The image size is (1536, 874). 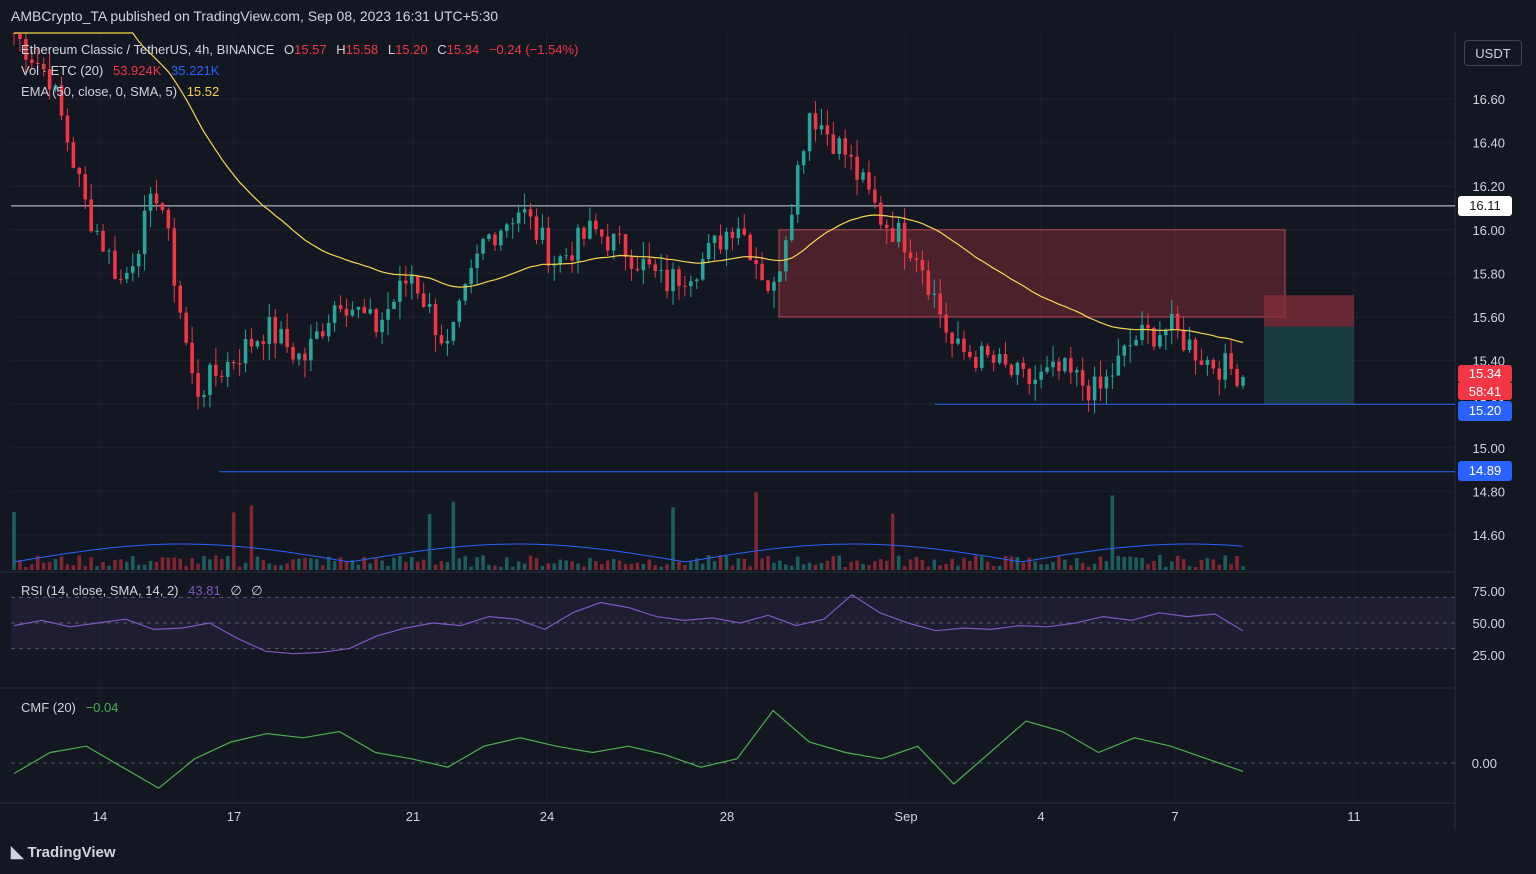 I want to click on price-tick-label: 15.40, so click(x=1488, y=361).